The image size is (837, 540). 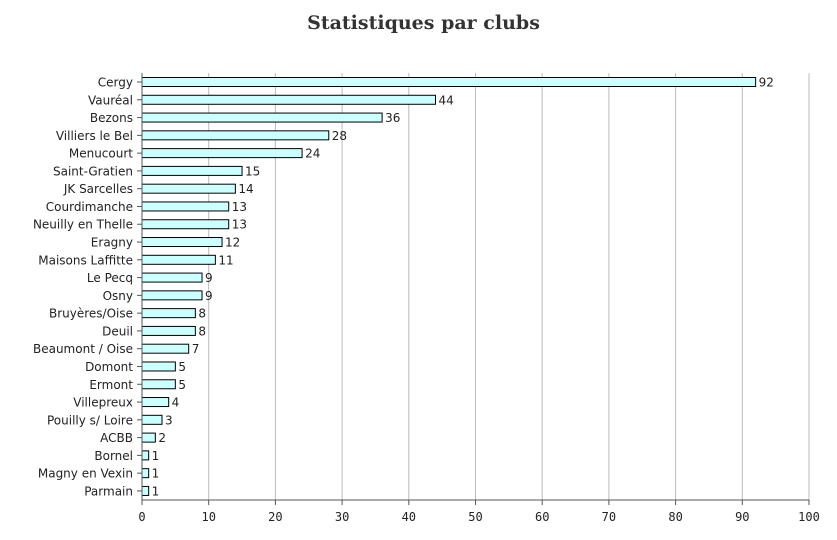 What do you see at coordinates (103, 403) in the screenshot?
I see `category-label: Villepreux` at bounding box center [103, 403].